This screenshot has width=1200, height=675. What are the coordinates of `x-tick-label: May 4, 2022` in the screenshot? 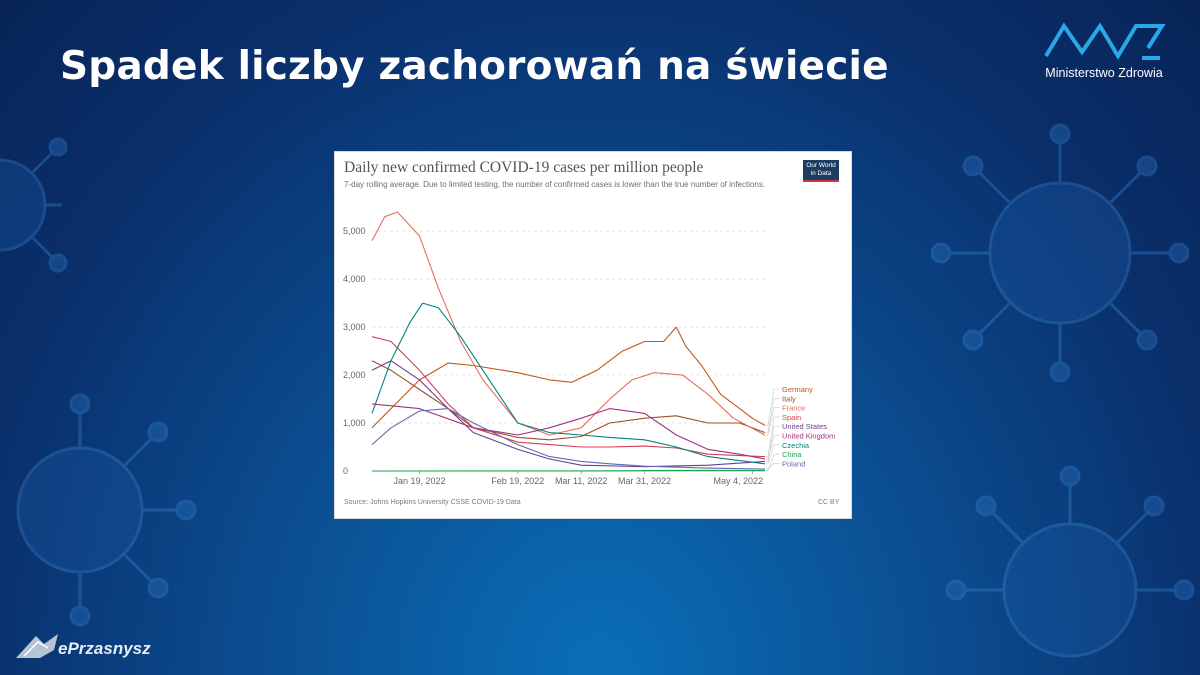 It's located at (738, 481).